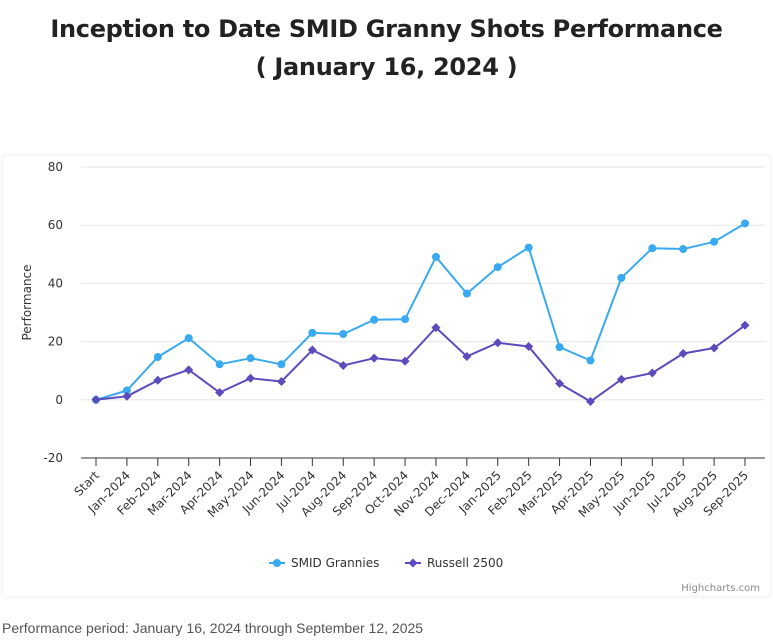 Image resolution: width=773 pixels, height=643 pixels. What do you see at coordinates (386, 67) in the screenshot?
I see `chart-subtitle: ( January 16, 2024 )` at bounding box center [386, 67].